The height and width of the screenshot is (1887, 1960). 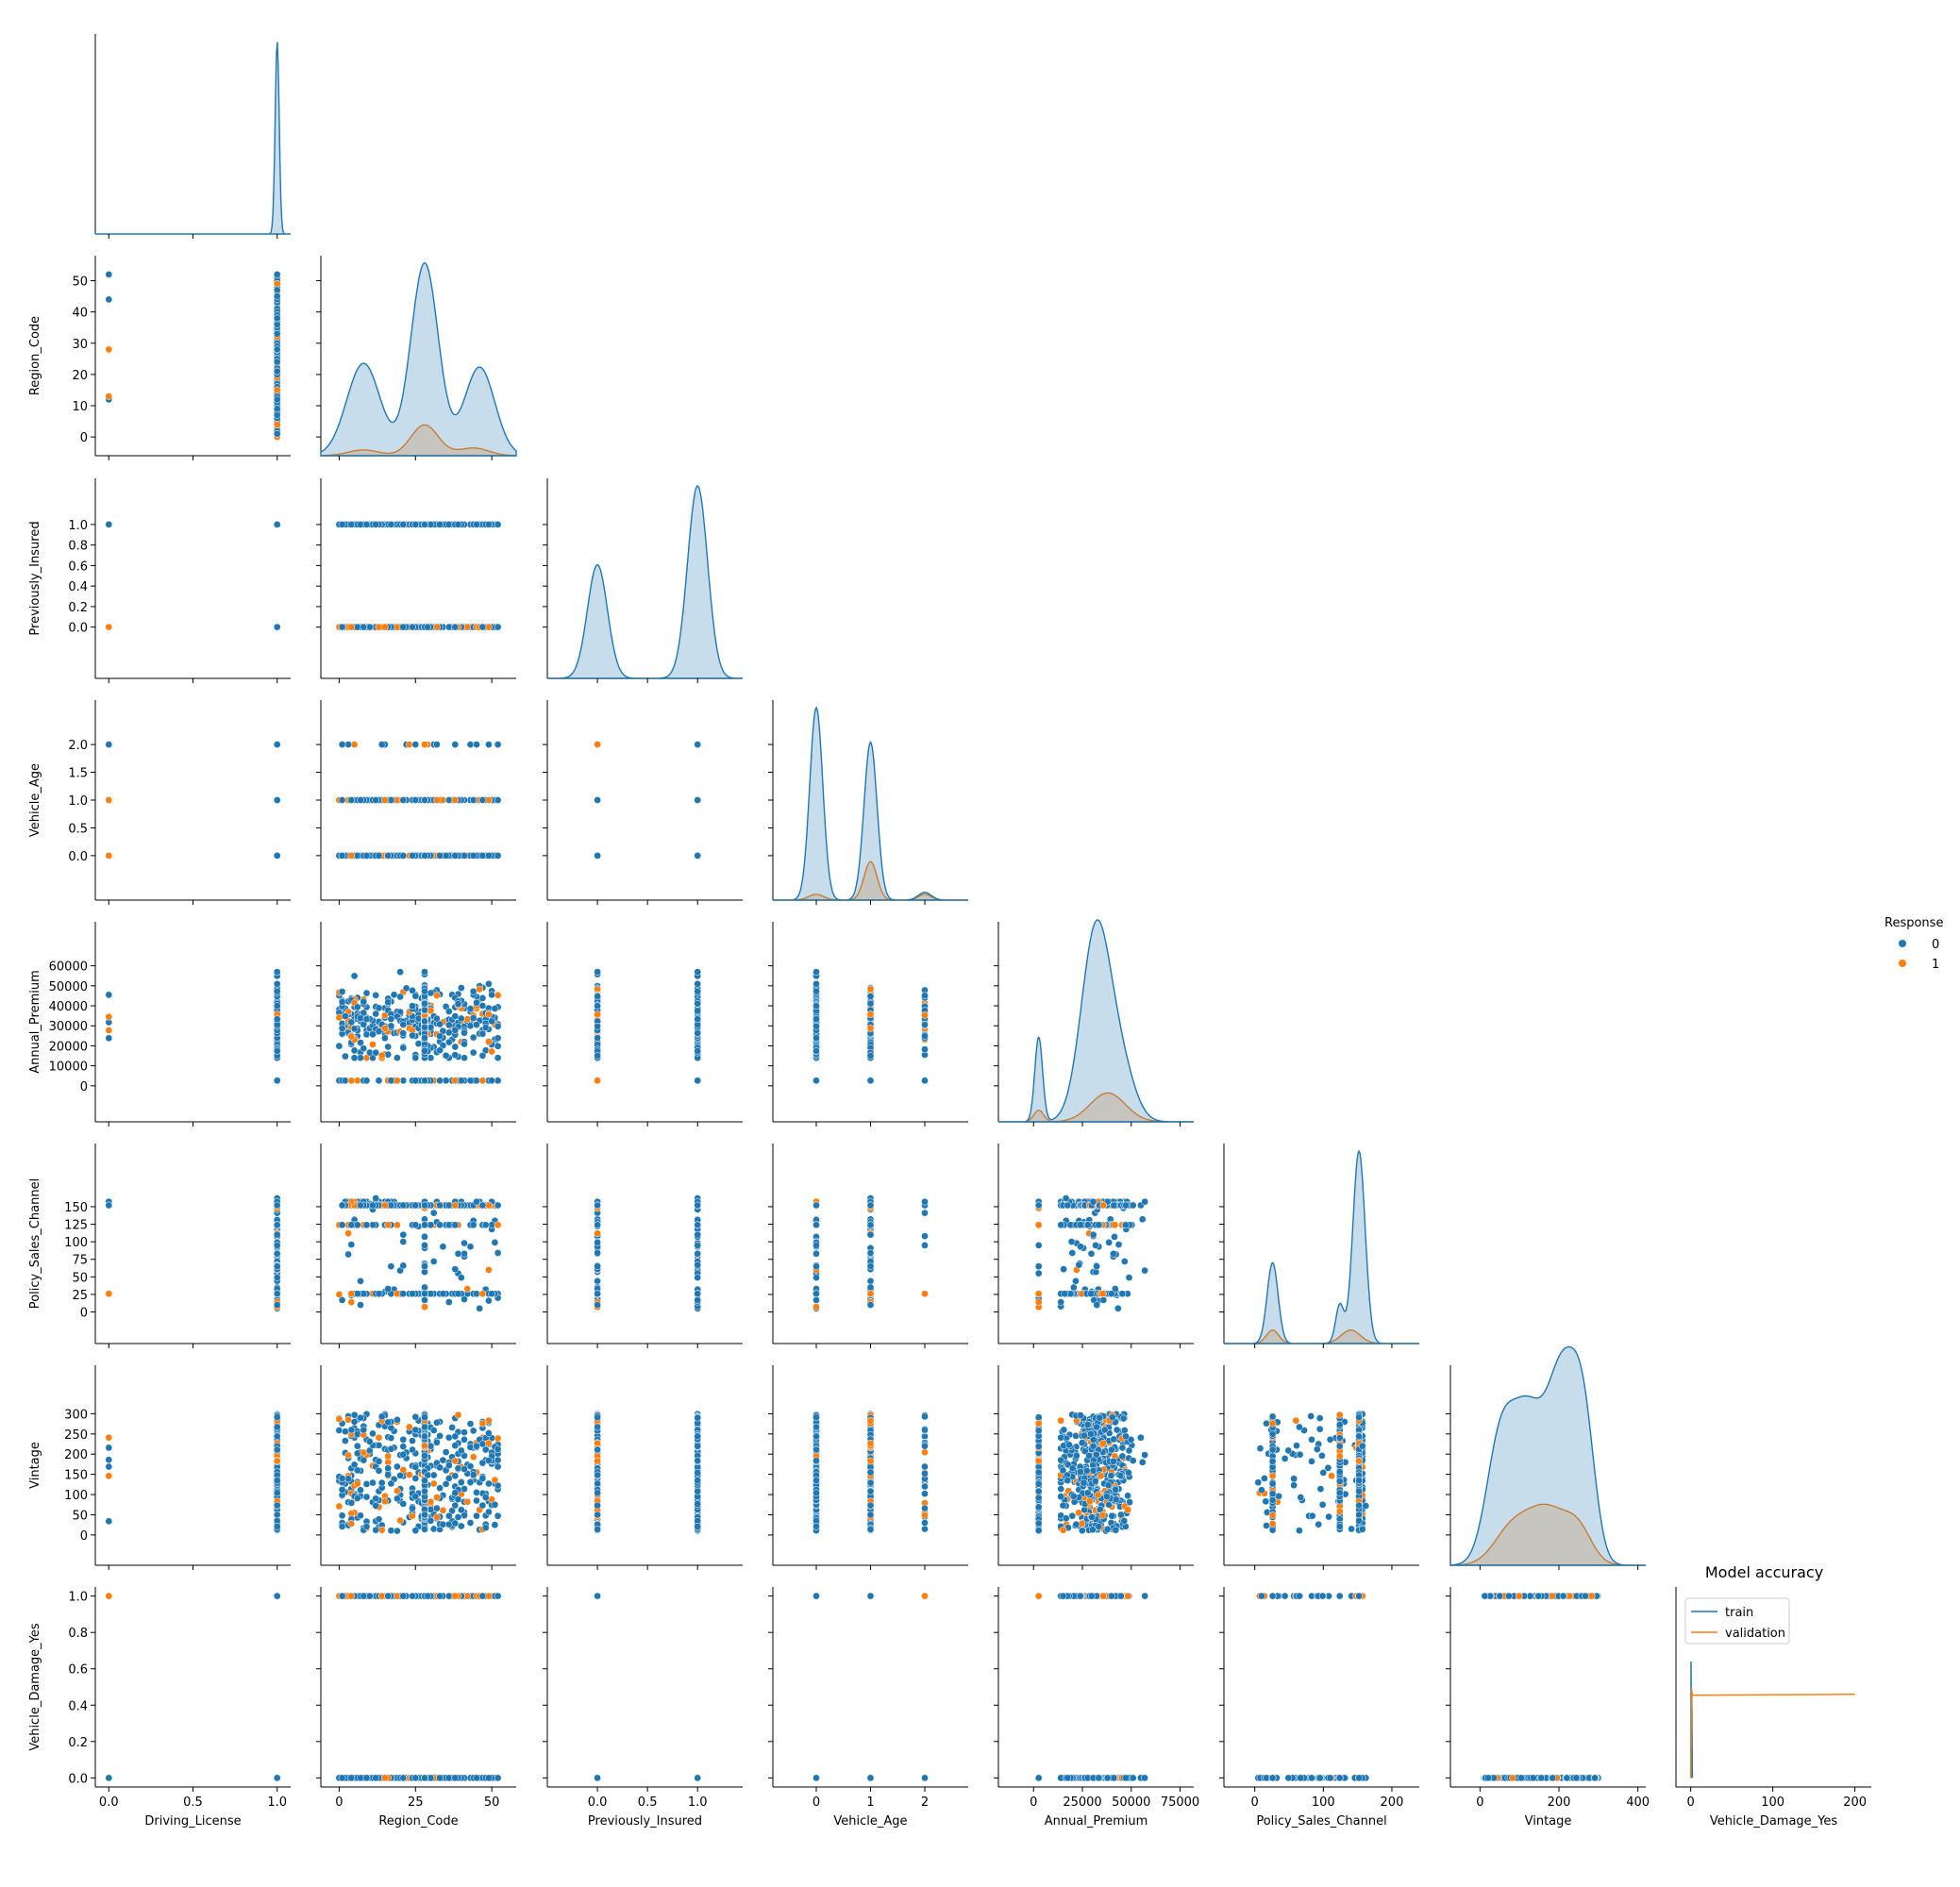 I want to click on y-tick-label: 50000, so click(x=69, y=987).